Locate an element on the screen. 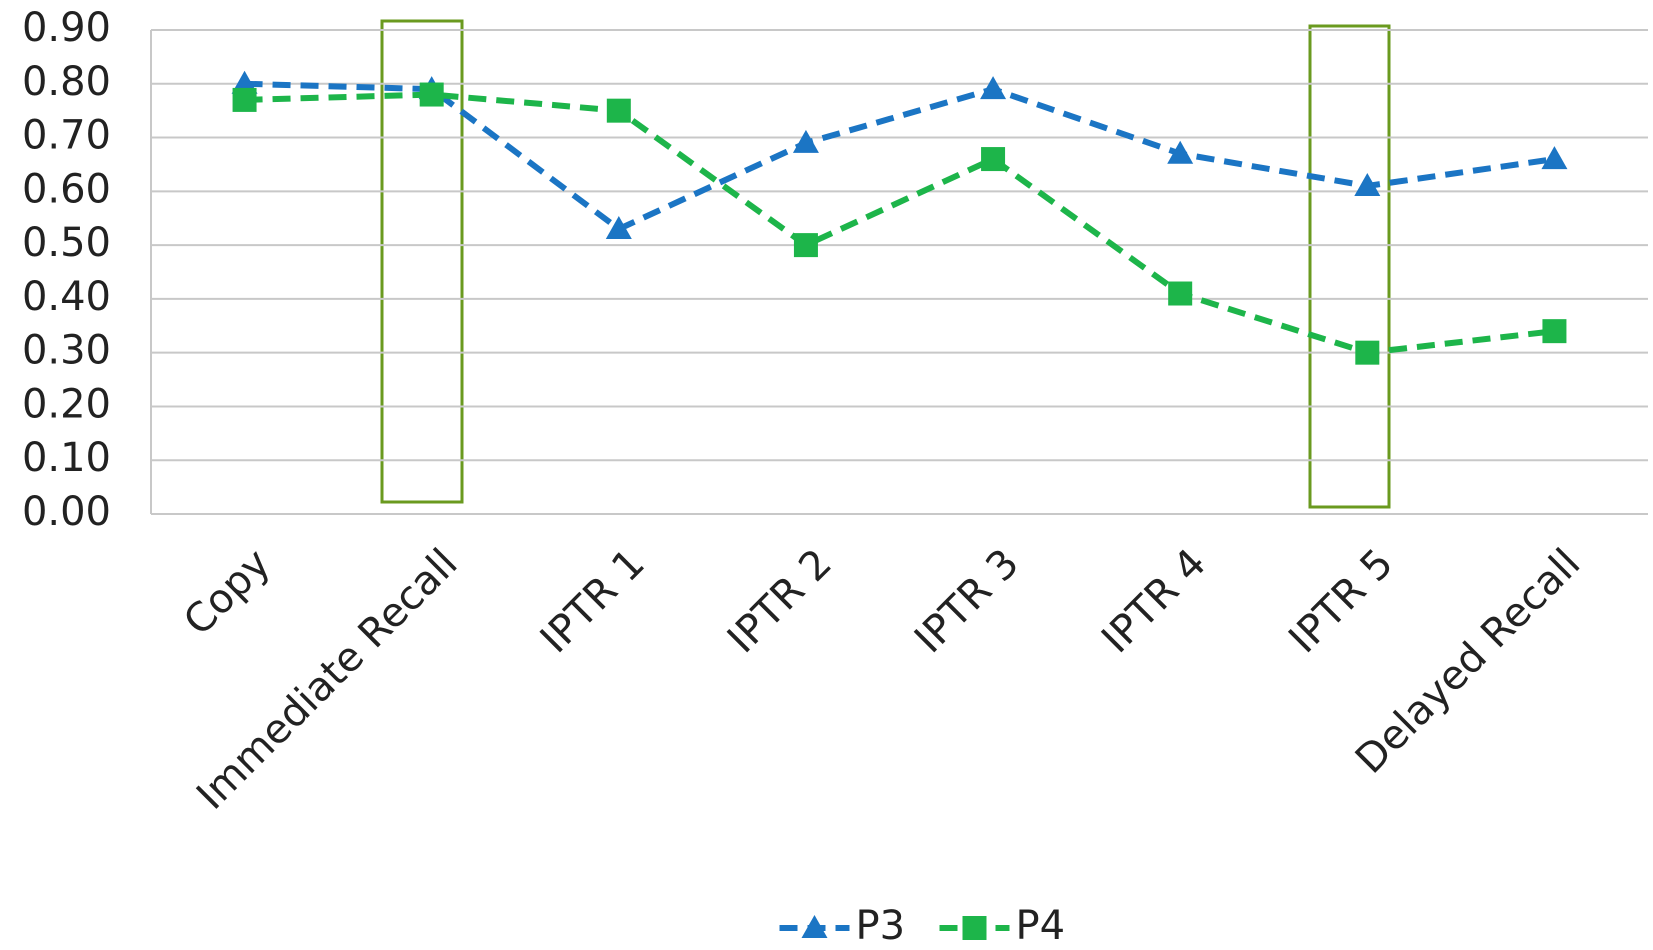 The width and height of the screenshot is (1653, 950). x-tick-label: Copy is located at coordinates (227, 592).